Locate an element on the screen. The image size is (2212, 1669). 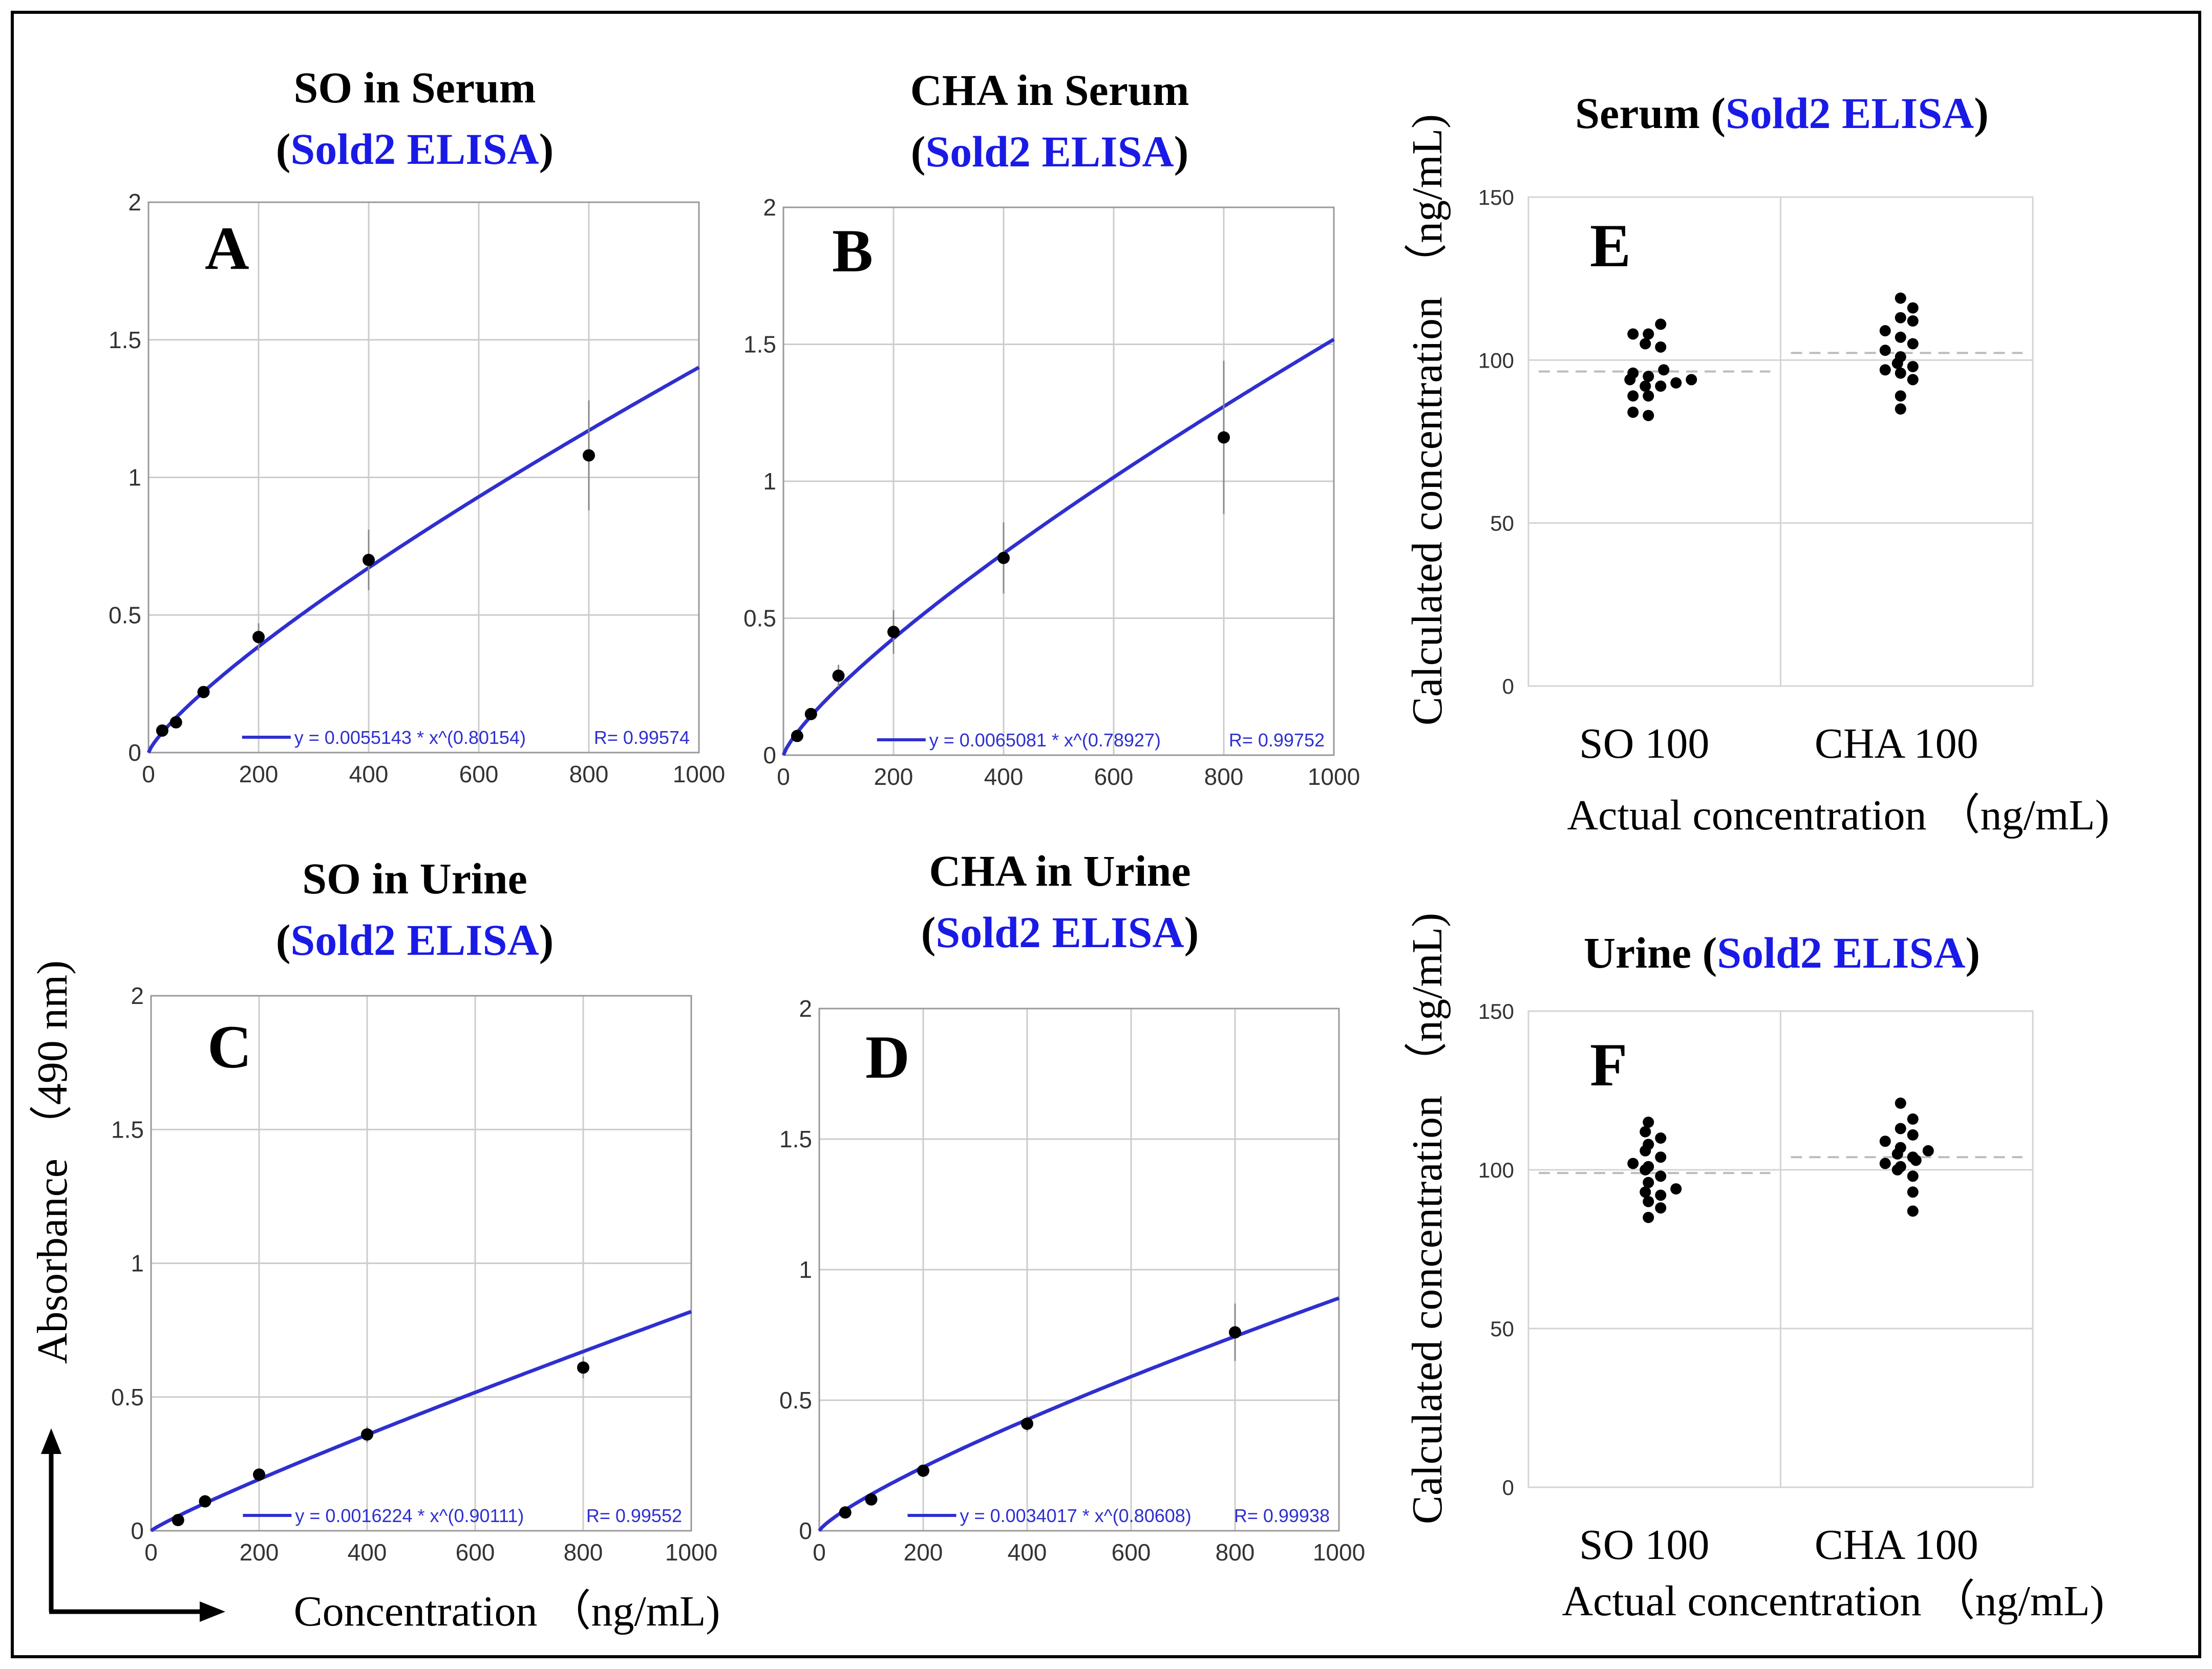
panel-letter-C: C is located at coordinates (230, 1047).